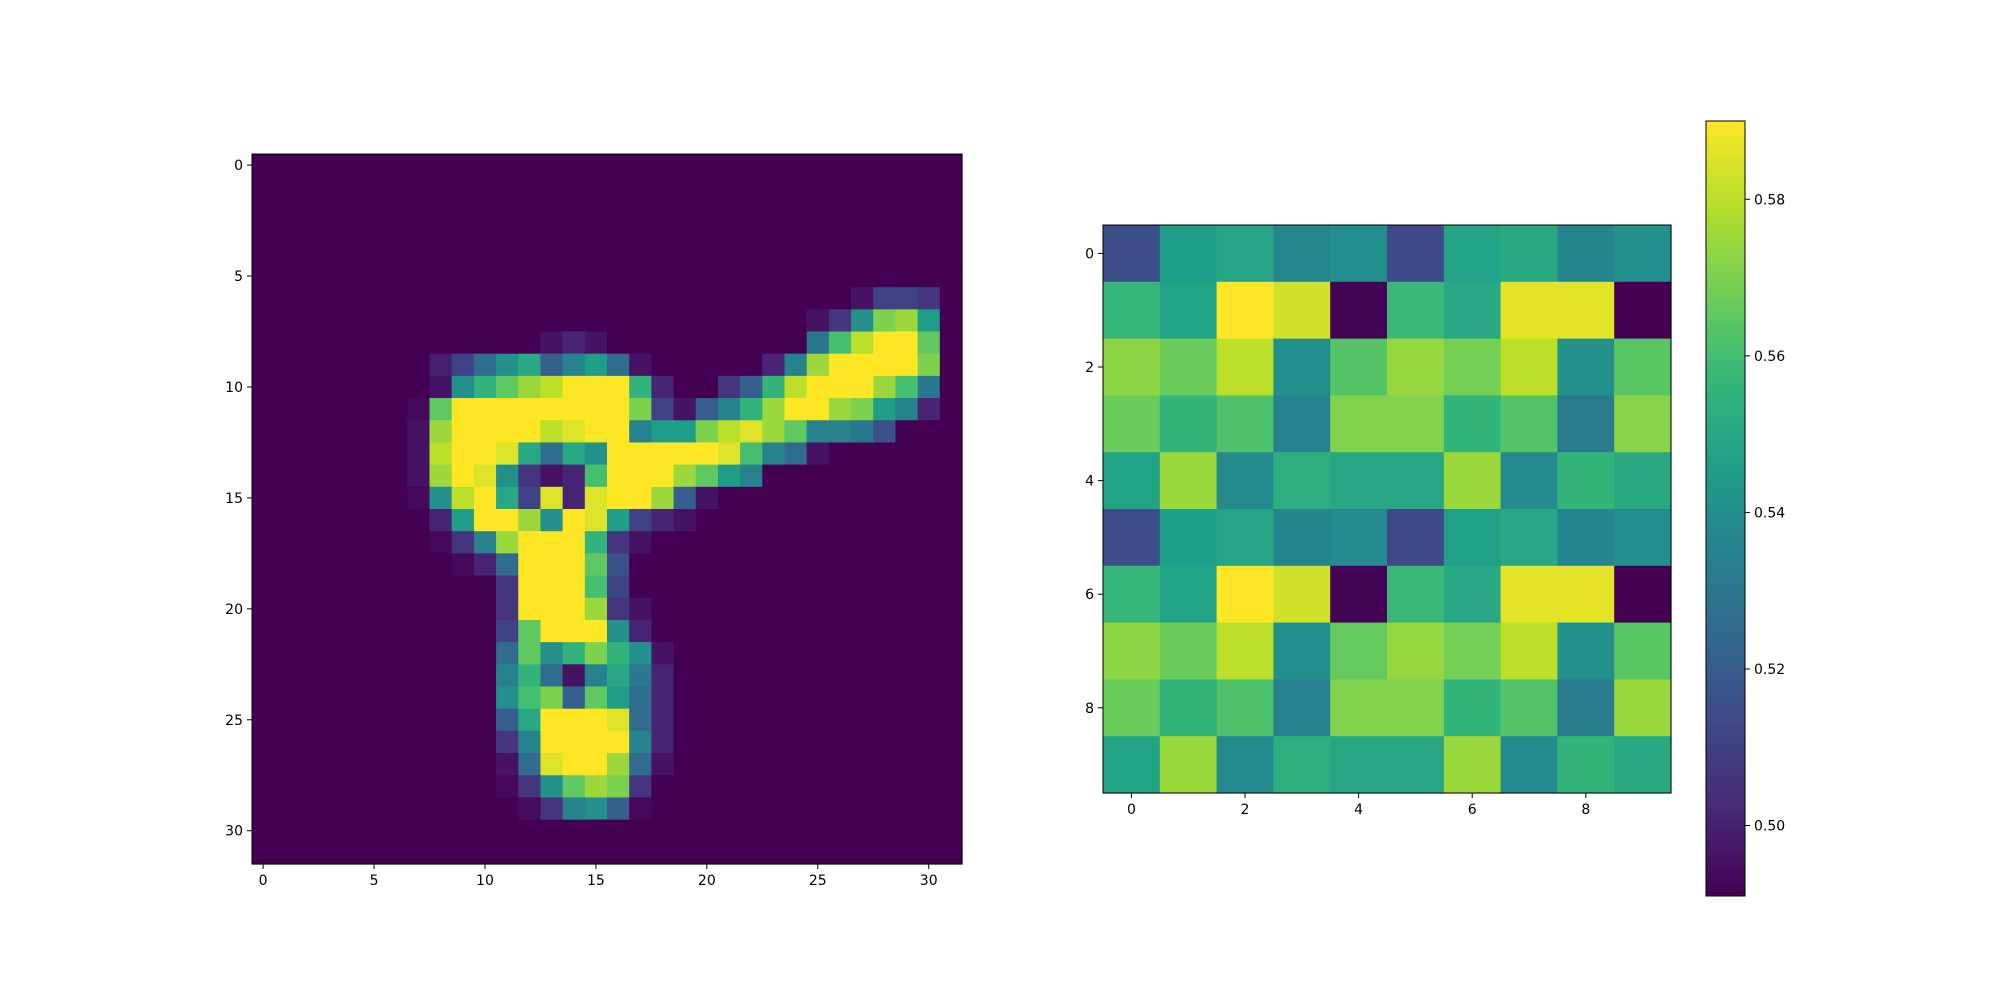  Describe the element at coordinates (818, 881) in the screenshot. I see `left-heatmap-x-tick-label: 25` at that location.